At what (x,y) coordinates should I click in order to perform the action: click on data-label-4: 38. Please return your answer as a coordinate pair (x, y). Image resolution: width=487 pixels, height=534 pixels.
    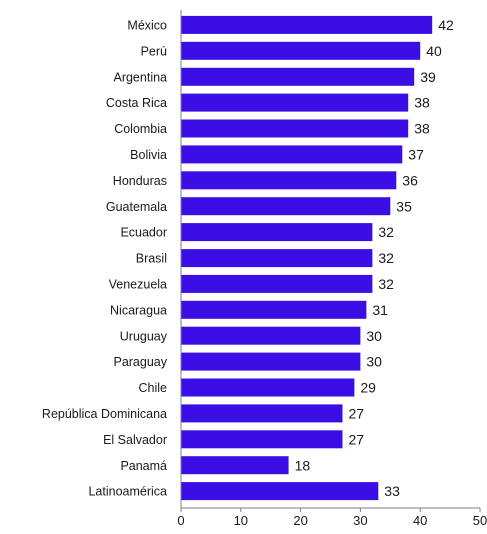
    Looking at the image, I should click on (422, 129).